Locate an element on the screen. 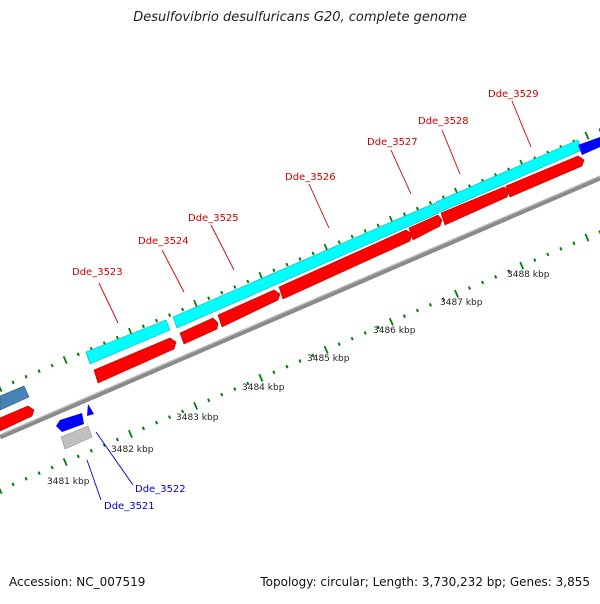 The width and height of the screenshot is (600, 604). grey-gene is located at coordinates (76, 437).